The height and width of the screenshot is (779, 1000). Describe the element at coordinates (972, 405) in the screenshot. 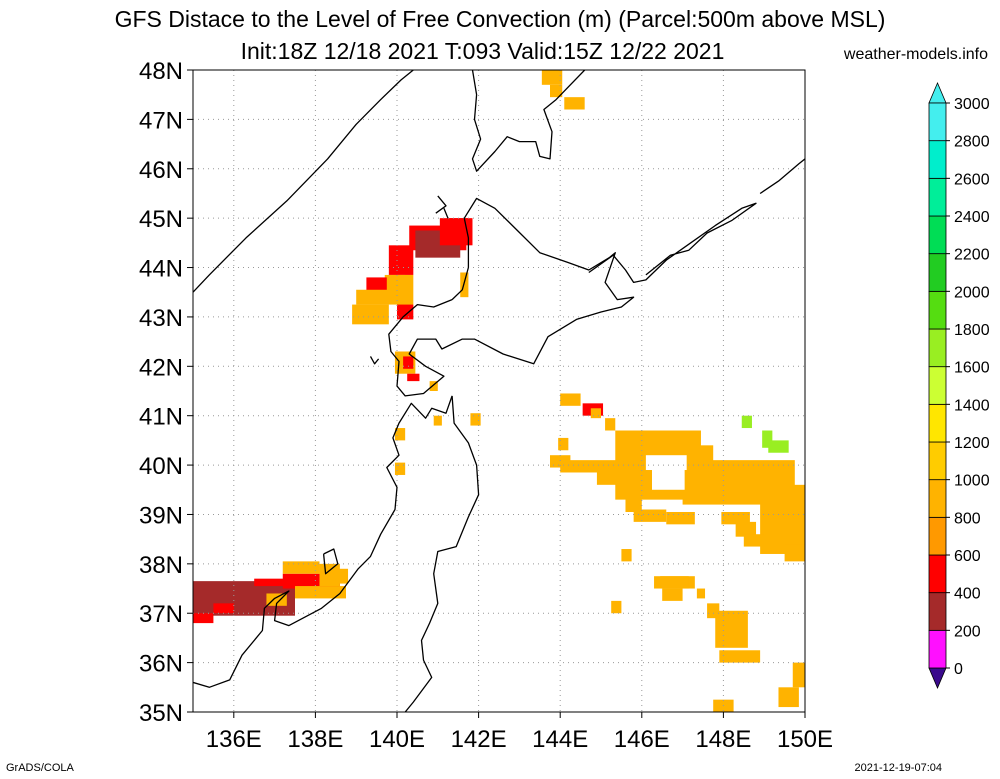

I see `legend-label: 1400` at that location.